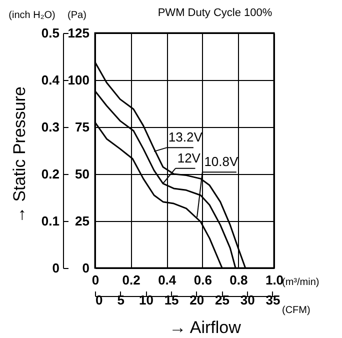  Describe the element at coordinates (203, 280) in the screenshot. I see `x-tick-label: 0.6` at that location.